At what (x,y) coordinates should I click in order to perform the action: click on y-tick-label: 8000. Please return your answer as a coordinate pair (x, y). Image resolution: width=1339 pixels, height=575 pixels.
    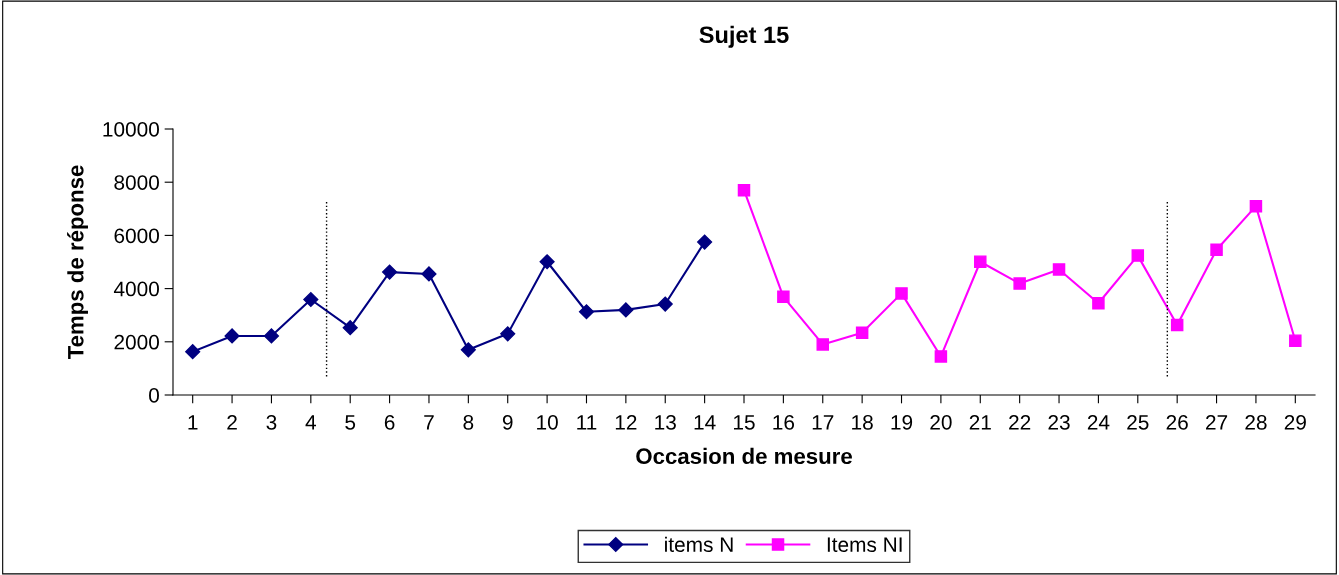
    Looking at the image, I should click on (136, 182).